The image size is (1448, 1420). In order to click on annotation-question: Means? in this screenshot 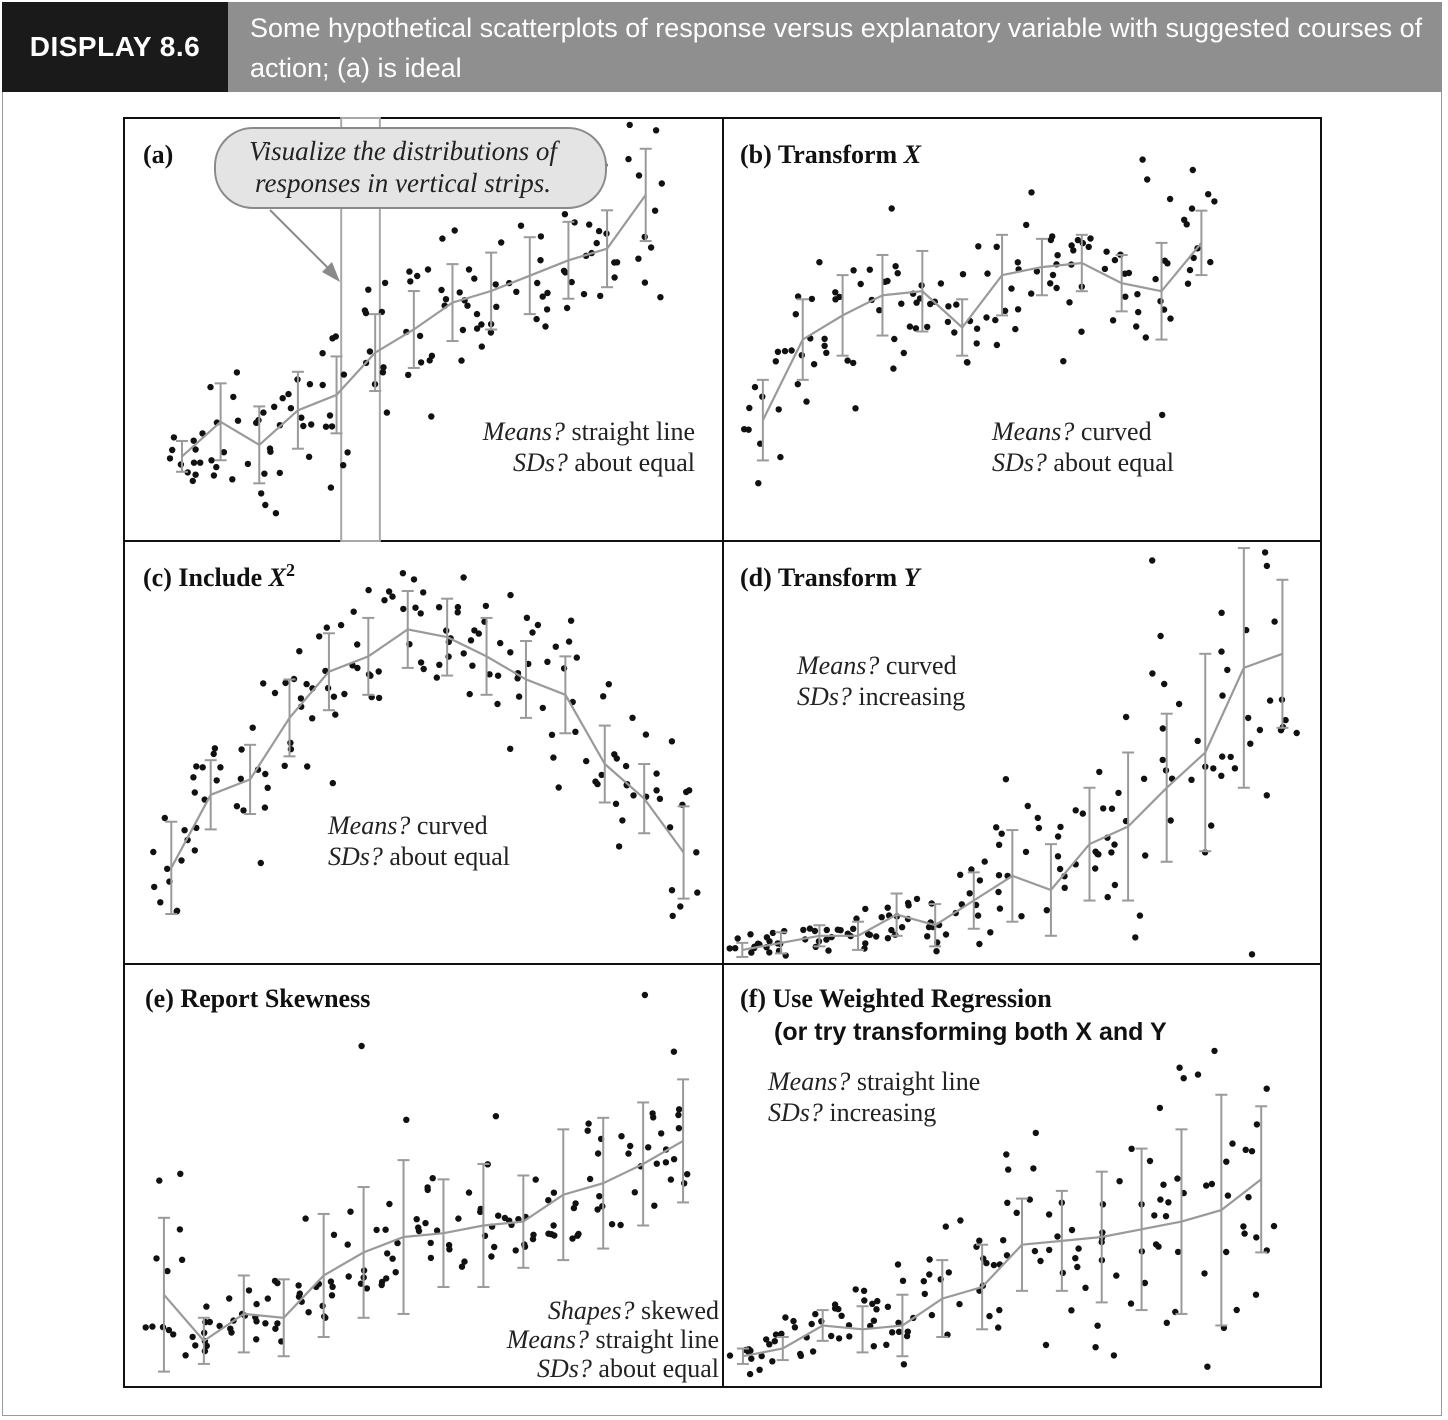, I will do `click(523, 431)`.